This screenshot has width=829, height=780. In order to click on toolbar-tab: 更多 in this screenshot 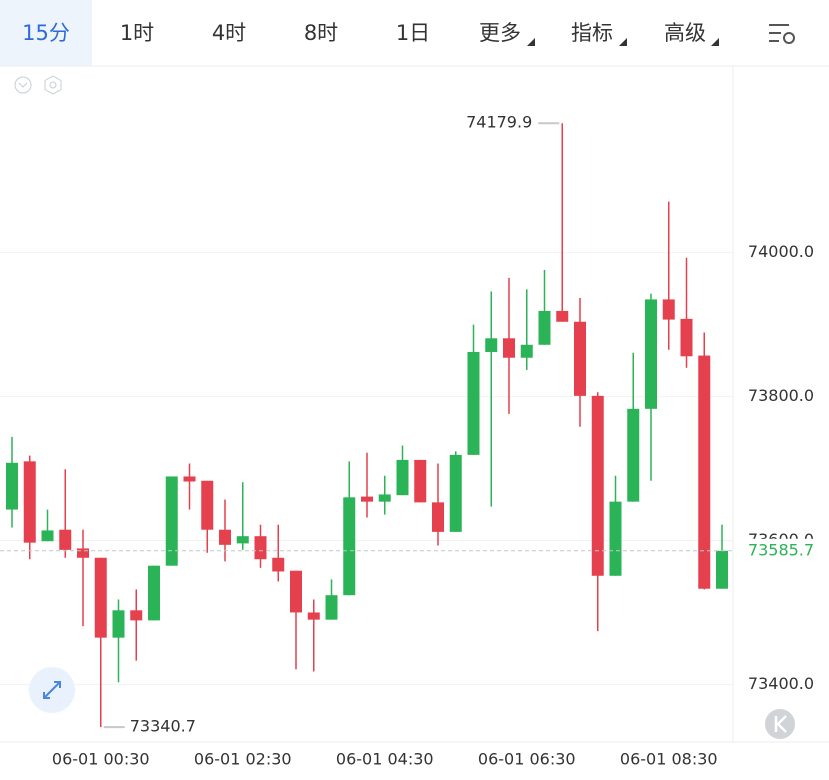, I will do `click(500, 33)`.